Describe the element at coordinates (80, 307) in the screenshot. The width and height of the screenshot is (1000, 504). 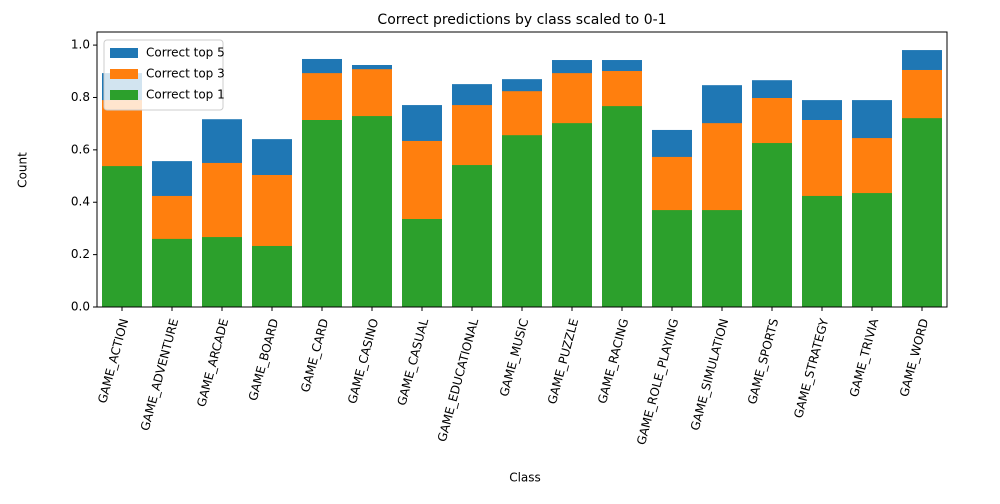
I see `y-tick-label: 0.0` at that location.